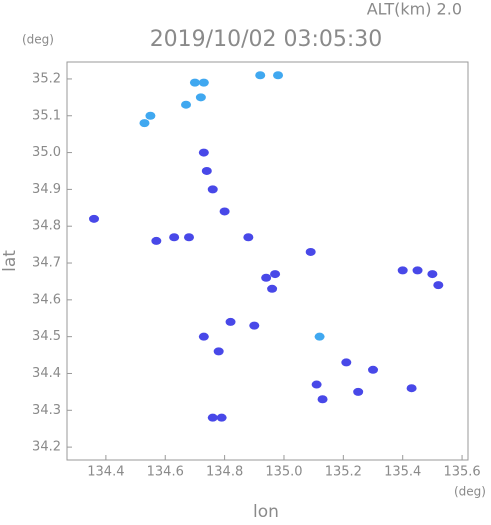 This screenshot has height=525, width=491. What do you see at coordinates (105, 472) in the screenshot?
I see `x-tick-label: 134.4` at bounding box center [105, 472].